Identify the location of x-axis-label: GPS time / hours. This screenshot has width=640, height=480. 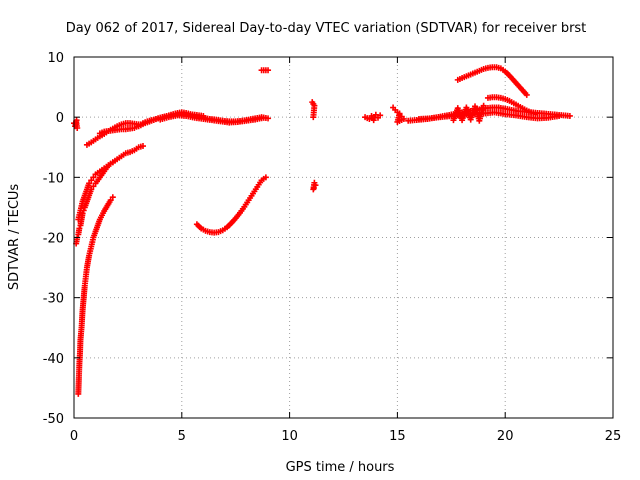
(340, 467).